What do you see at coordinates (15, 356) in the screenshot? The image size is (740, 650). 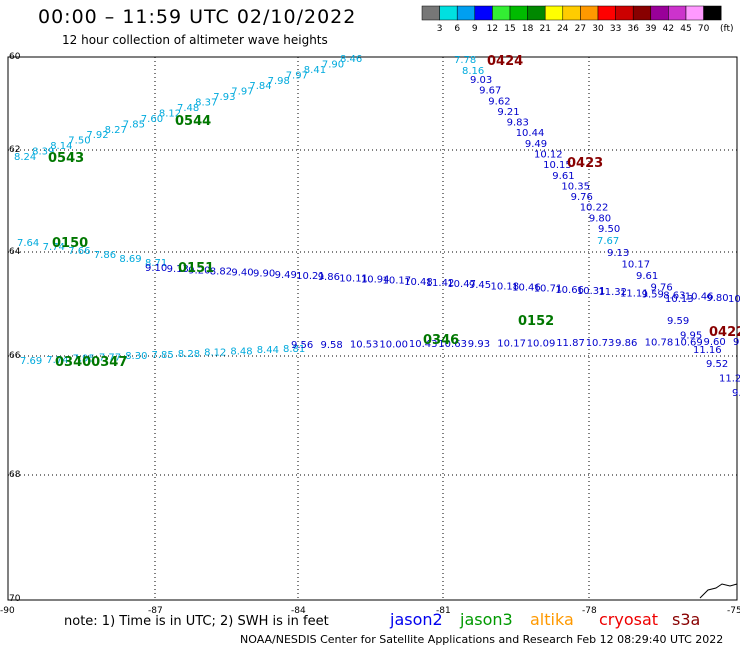 I see `latitude-tick-label: 66` at bounding box center [15, 356].